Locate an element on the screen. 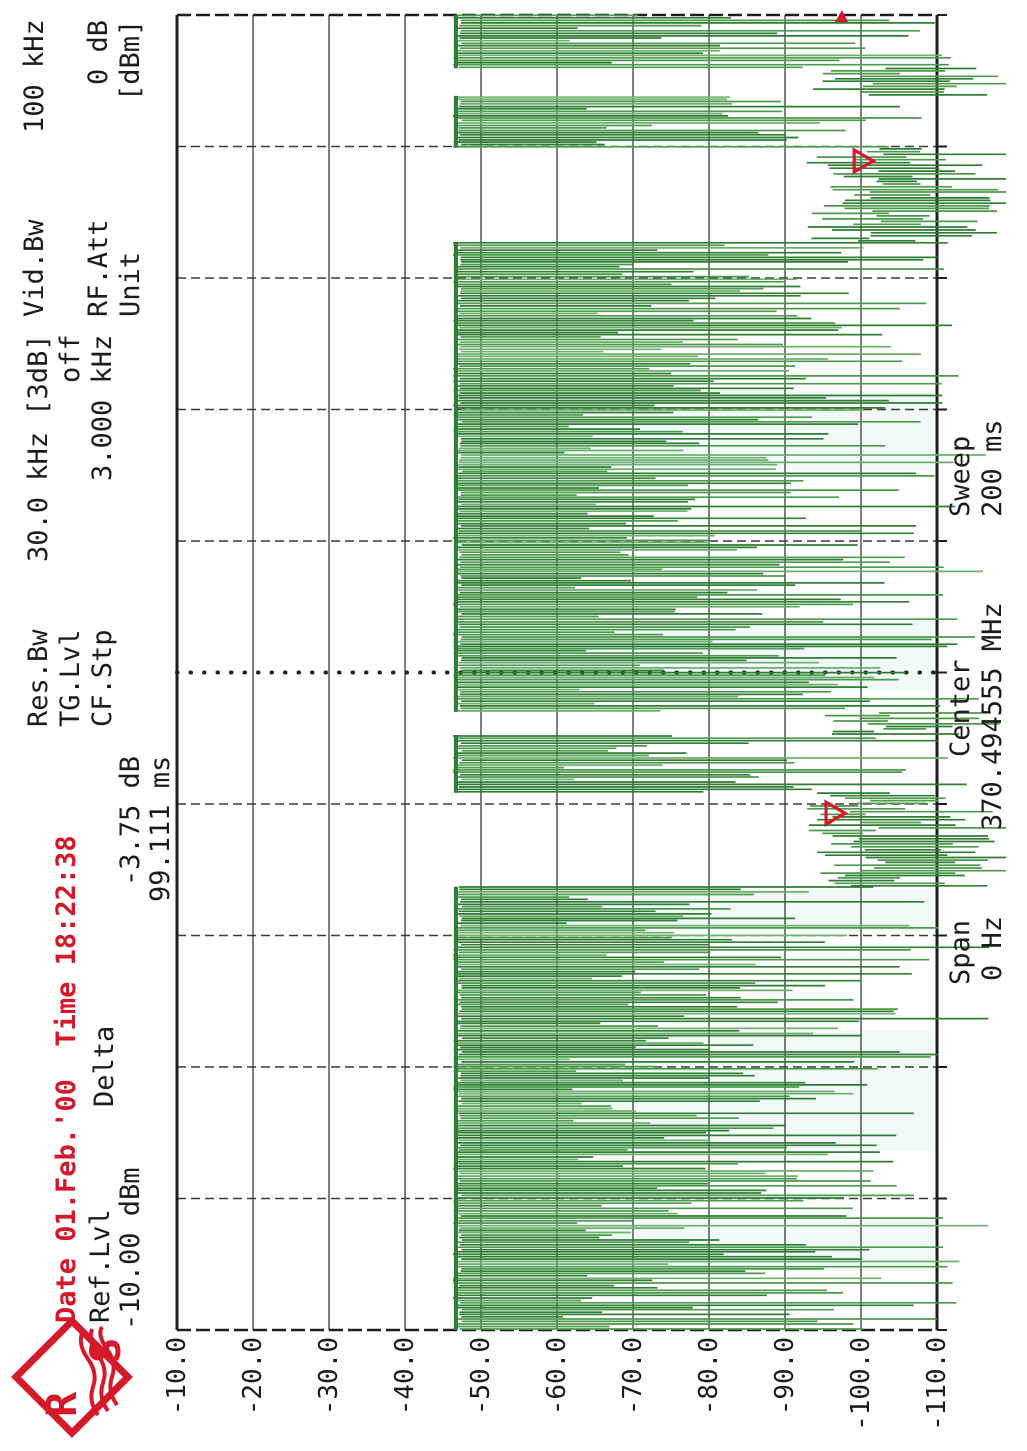 Image resolution: width=1027 pixels, height=1451 pixels. rohde-schwarz-logo-icon: R S is located at coordinates (72, 1377).